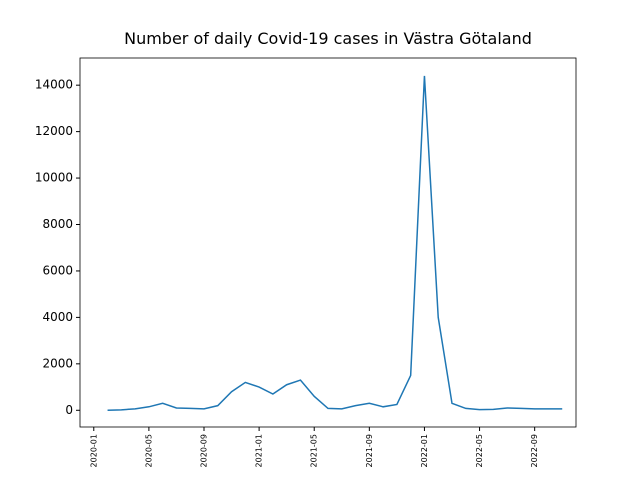 This screenshot has width=640, height=480. I want to click on x-tick-label: 2021-05, so click(314, 450).